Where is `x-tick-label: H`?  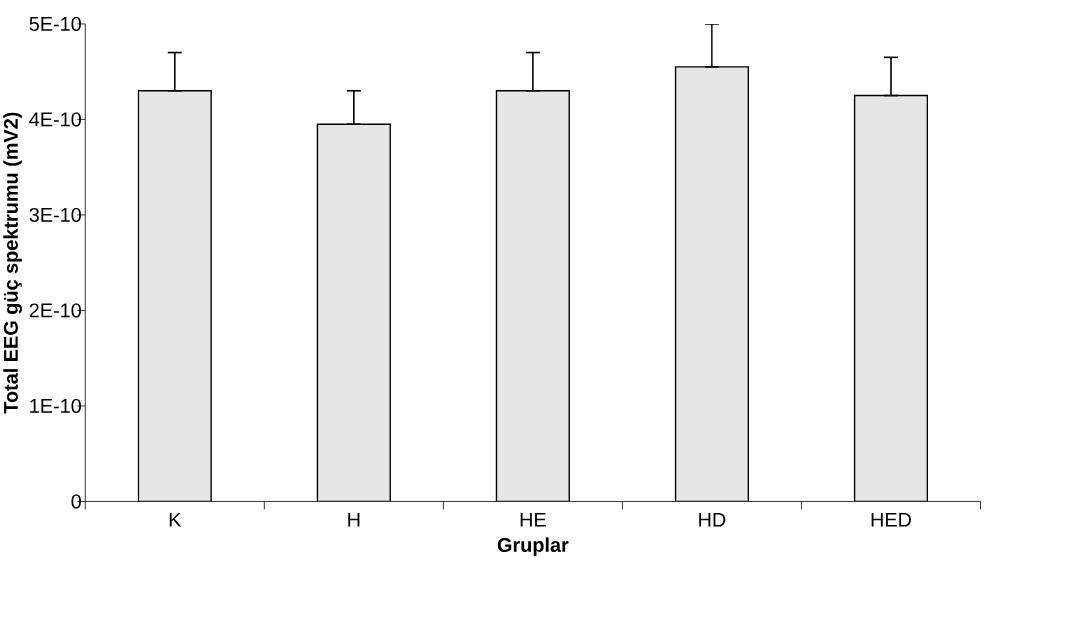 x-tick-label: H is located at coordinates (354, 519).